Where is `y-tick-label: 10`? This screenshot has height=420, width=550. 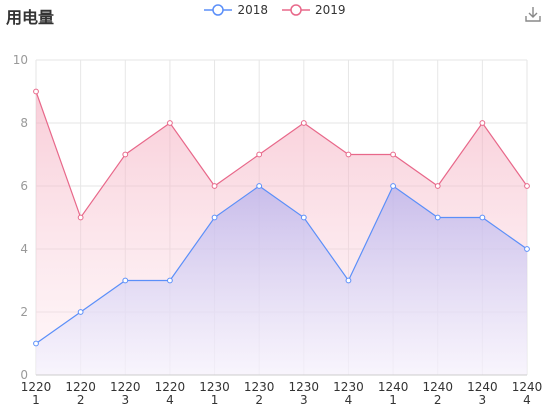
y-tick-label: 10 is located at coordinates (20, 60).